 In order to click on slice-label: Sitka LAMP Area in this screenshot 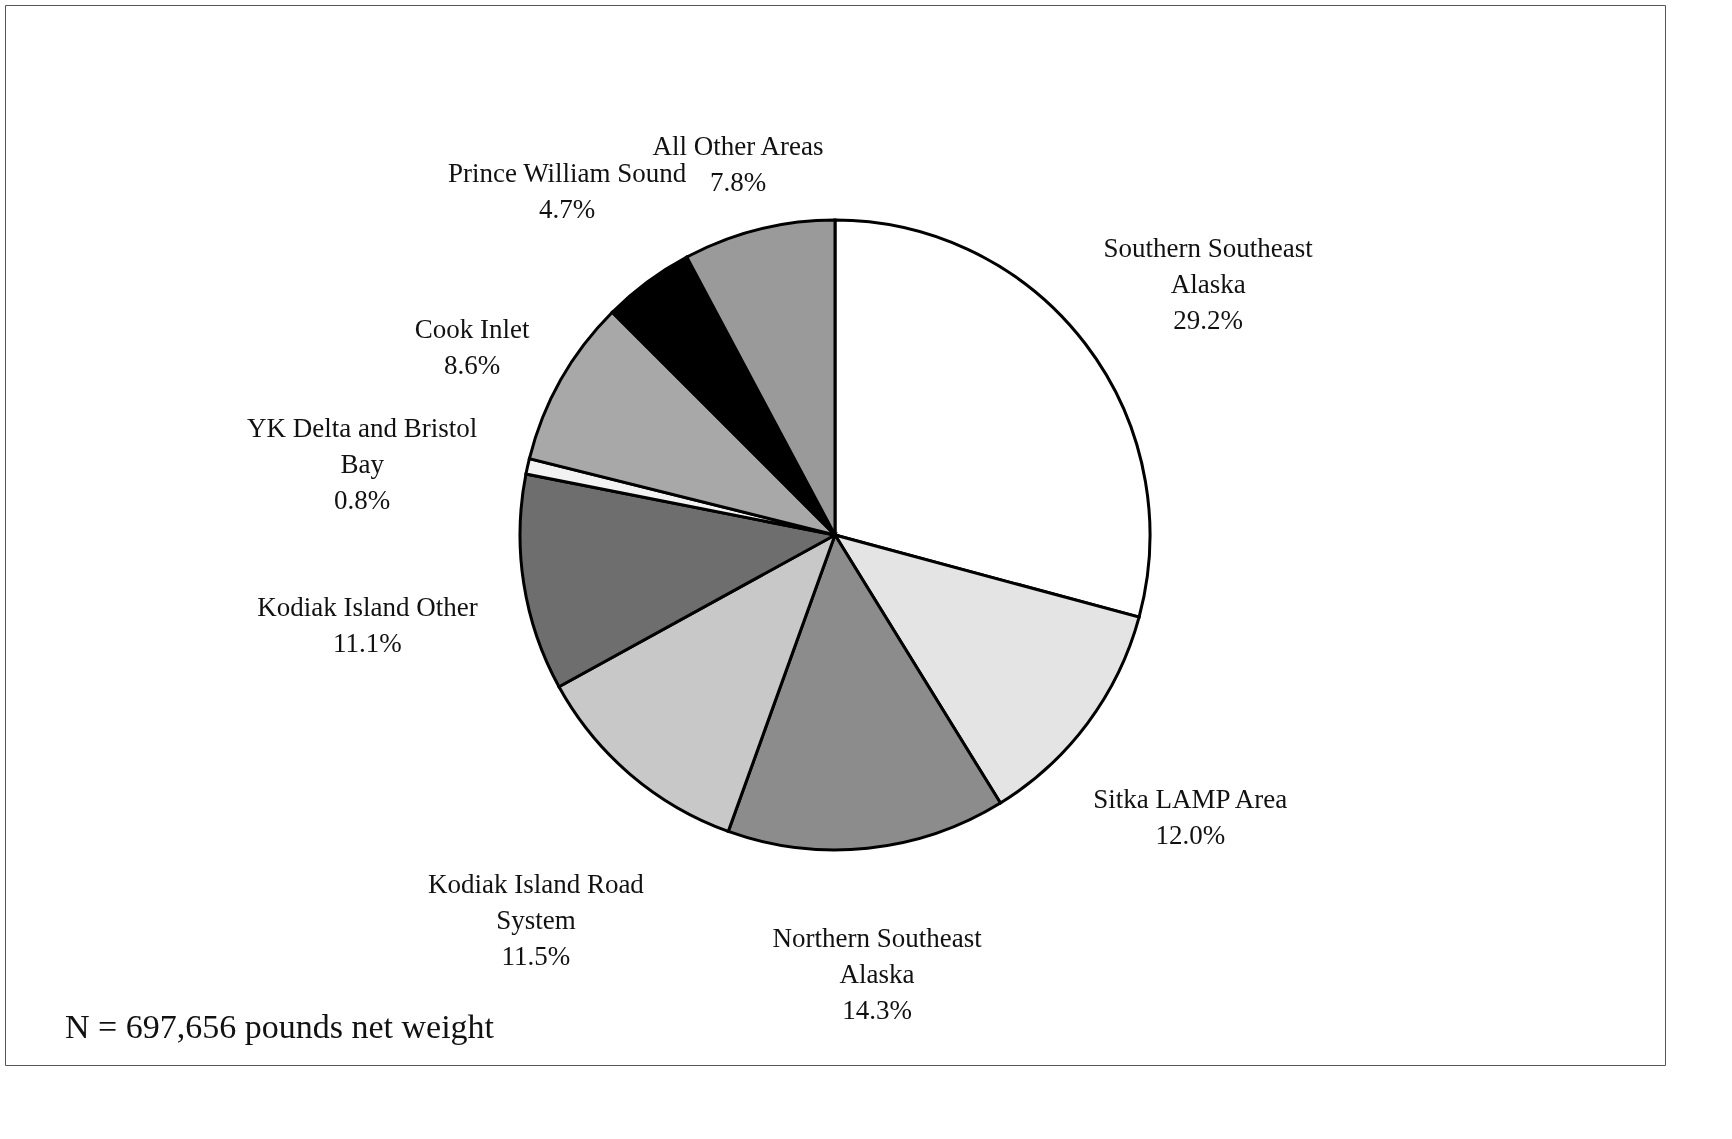, I will do `click(1190, 799)`.